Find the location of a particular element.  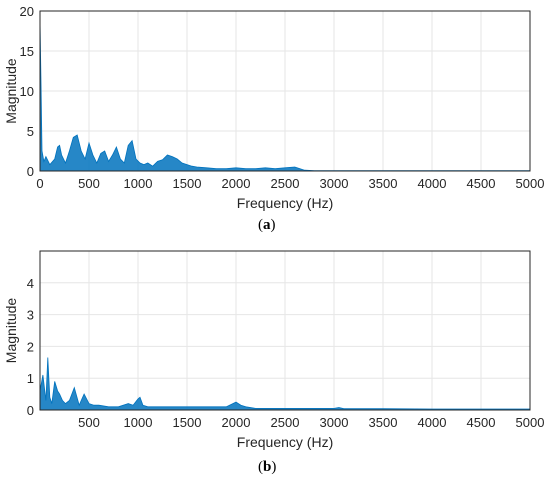

x-tick-label: 0 is located at coordinates (39, 183).